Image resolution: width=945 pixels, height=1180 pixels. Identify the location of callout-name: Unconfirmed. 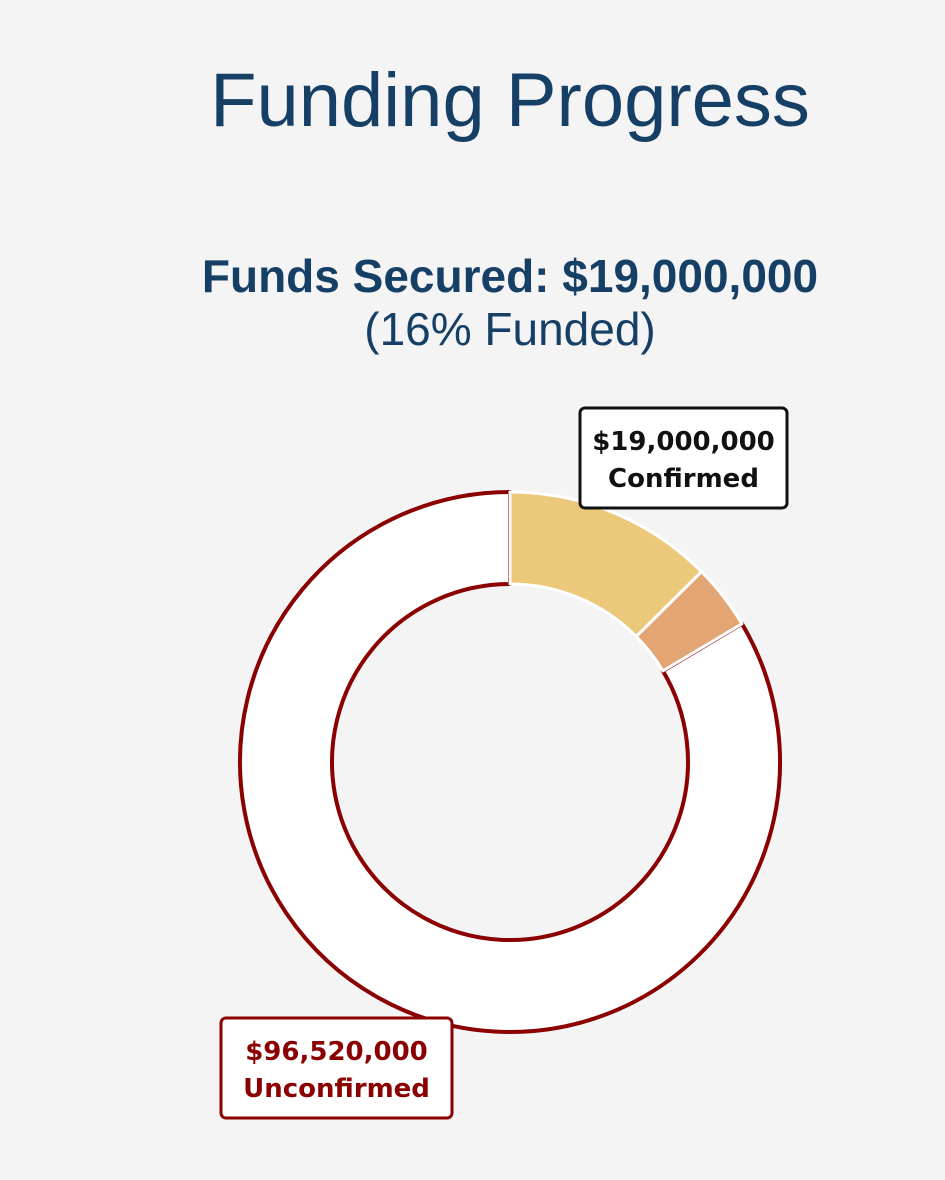
(336, 1089).